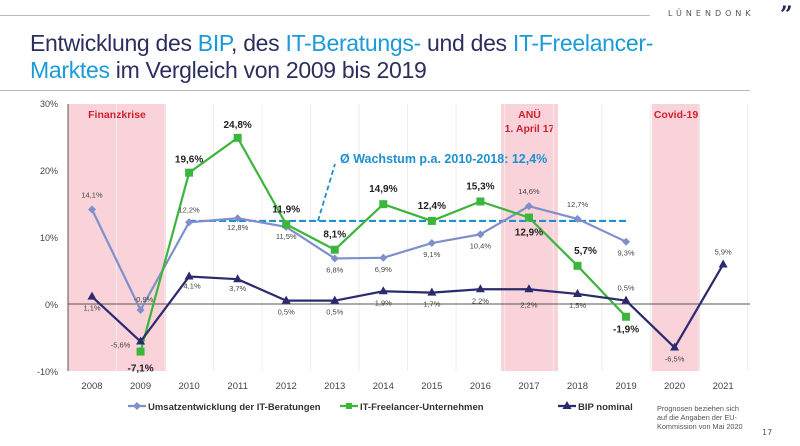 This screenshot has width=800, height=446. What do you see at coordinates (481, 245) in the screenshot?
I see `data-label-beratung: 10,4%` at bounding box center [481, 245].